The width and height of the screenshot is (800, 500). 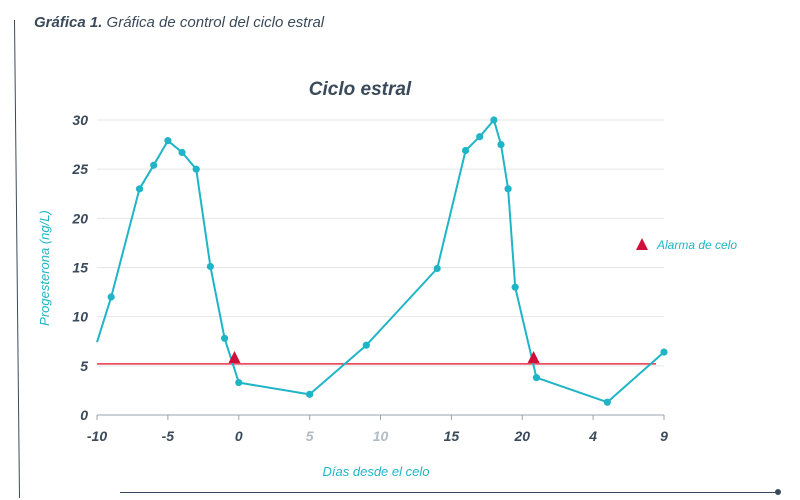 I want to click on legend-alarm-icon, so click(x=642, y=244).